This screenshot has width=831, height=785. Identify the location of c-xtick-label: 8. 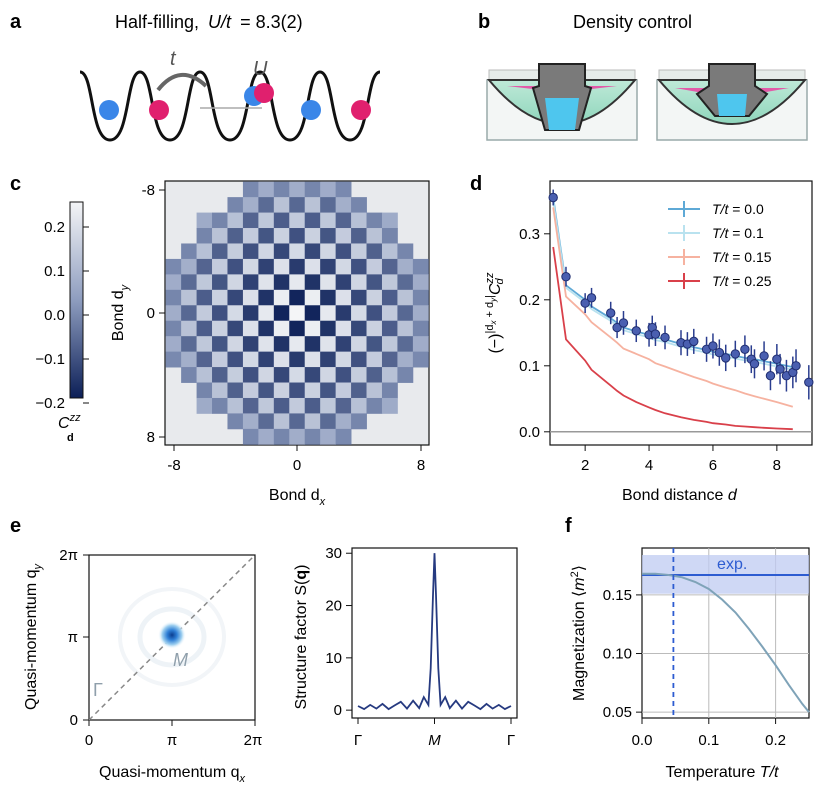
(421, 465).